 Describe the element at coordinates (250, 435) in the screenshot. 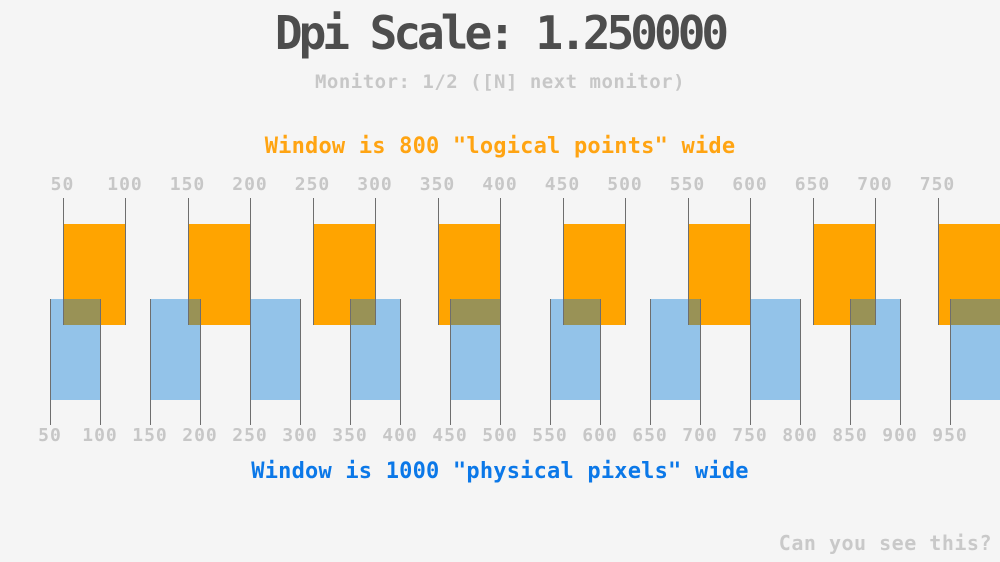

I see `physical-tick-label: 250` at that location.